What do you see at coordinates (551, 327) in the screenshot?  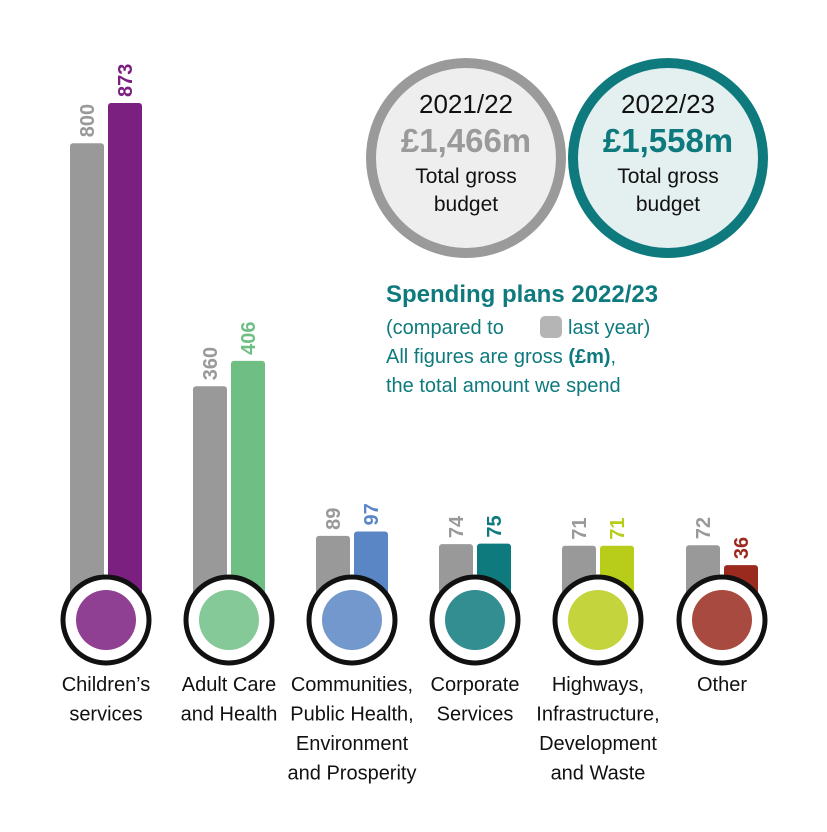 I see `legend-swatch` at bounding box center [551, 327].